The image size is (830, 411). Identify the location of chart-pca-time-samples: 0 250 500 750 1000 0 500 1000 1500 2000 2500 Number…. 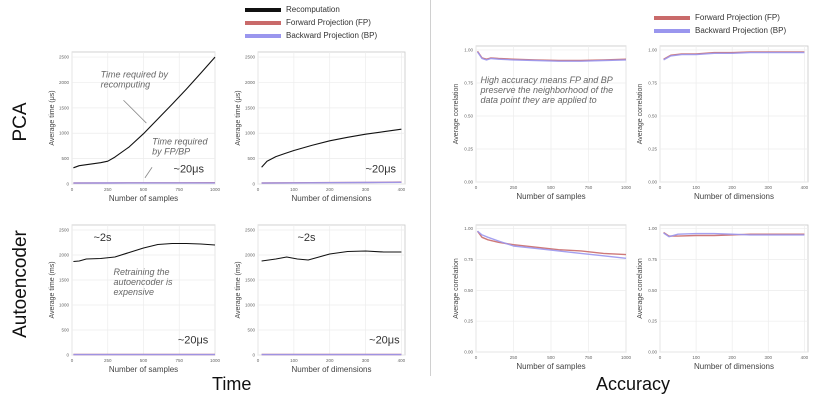
(135, 127).